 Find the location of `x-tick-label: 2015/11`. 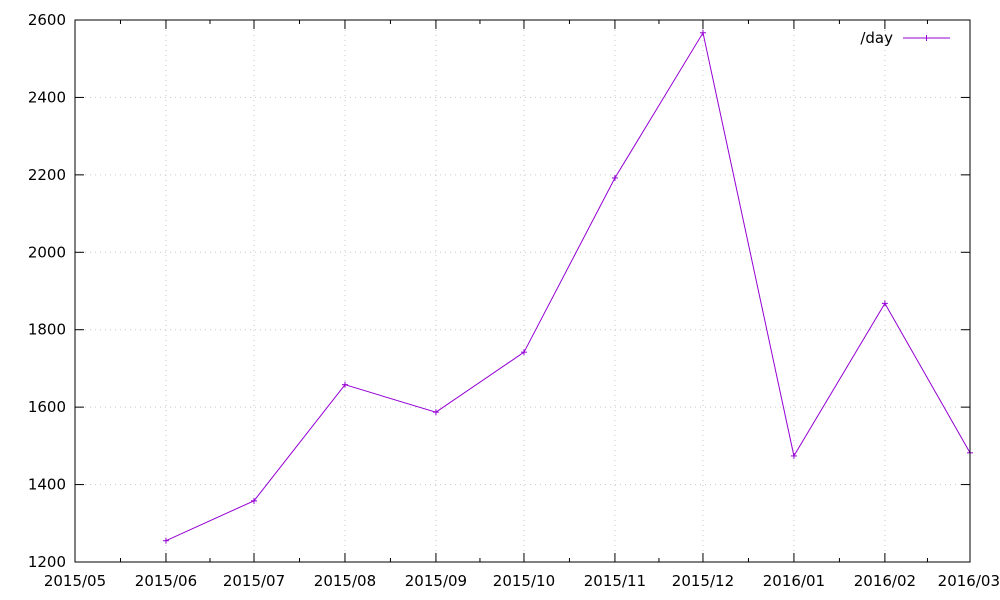

x-tick-label: 2015/11 is located at coordinates (615, 581).